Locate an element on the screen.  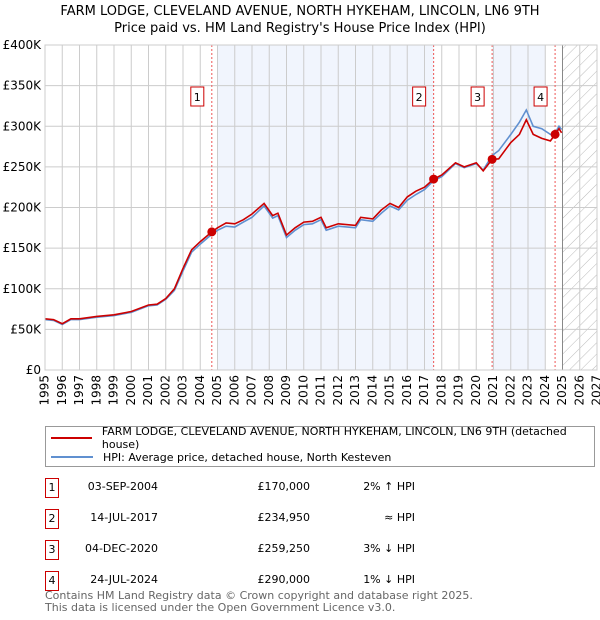
legend-swatch-property is located at coordinates (71, 438).